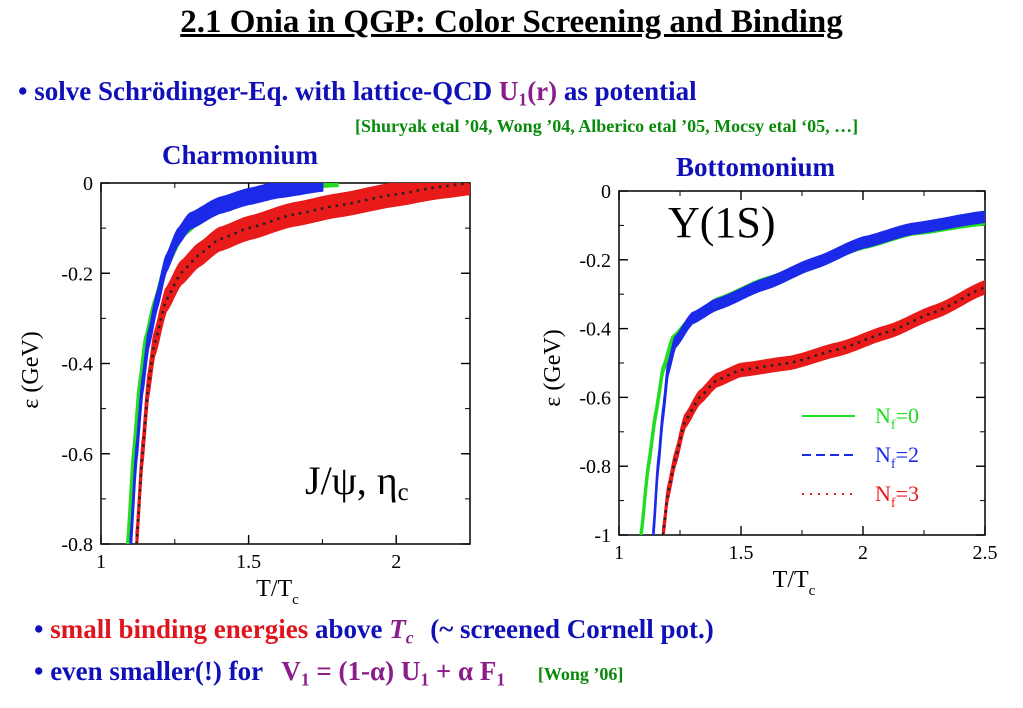 The image size is (1023, 708). I want to click on legend-value: =0, so click(907, 415).